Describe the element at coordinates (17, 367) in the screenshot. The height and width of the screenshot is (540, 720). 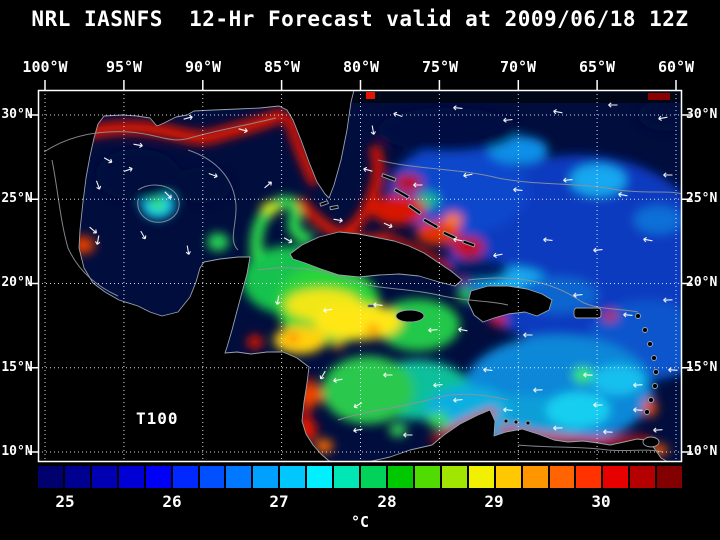
I see `lat-label-left: 15°N` at that location.